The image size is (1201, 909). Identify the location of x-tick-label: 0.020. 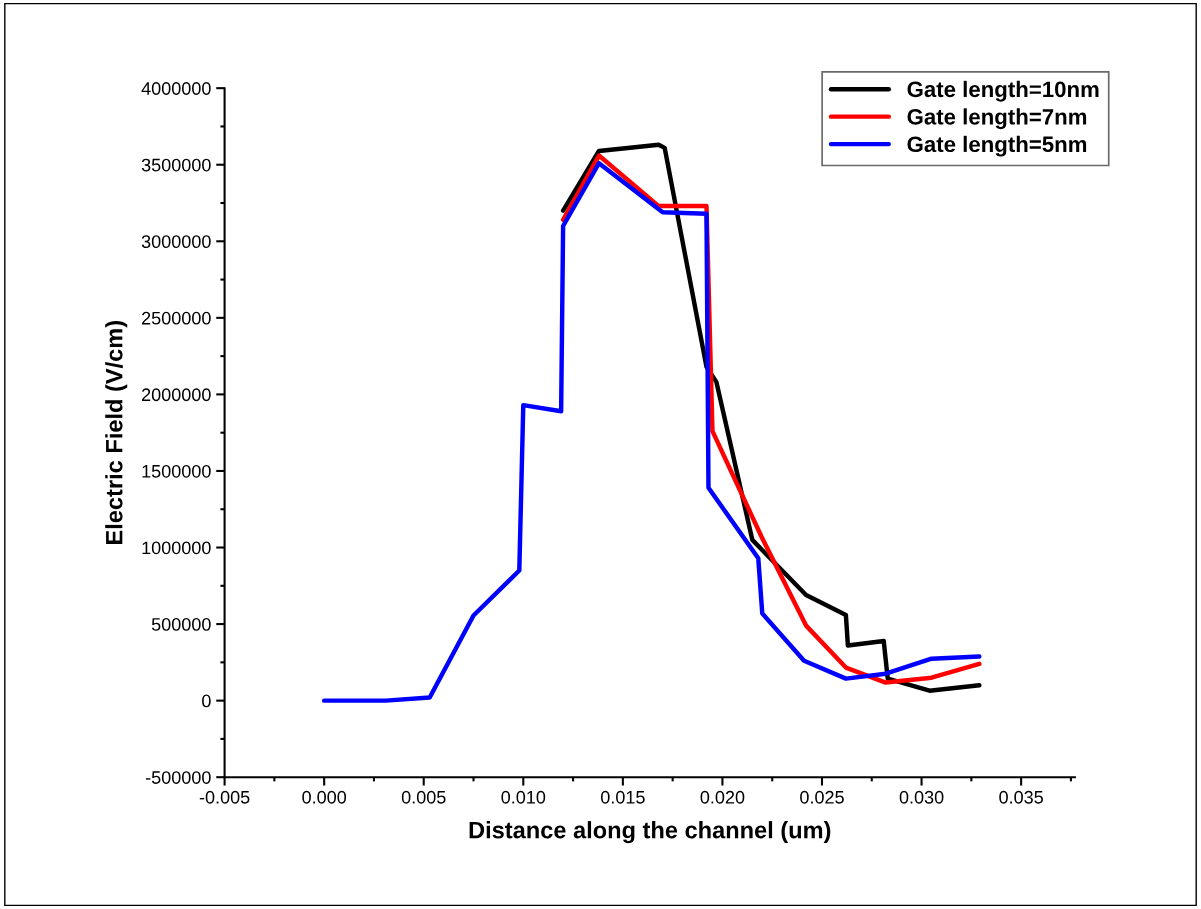
(722, 797).